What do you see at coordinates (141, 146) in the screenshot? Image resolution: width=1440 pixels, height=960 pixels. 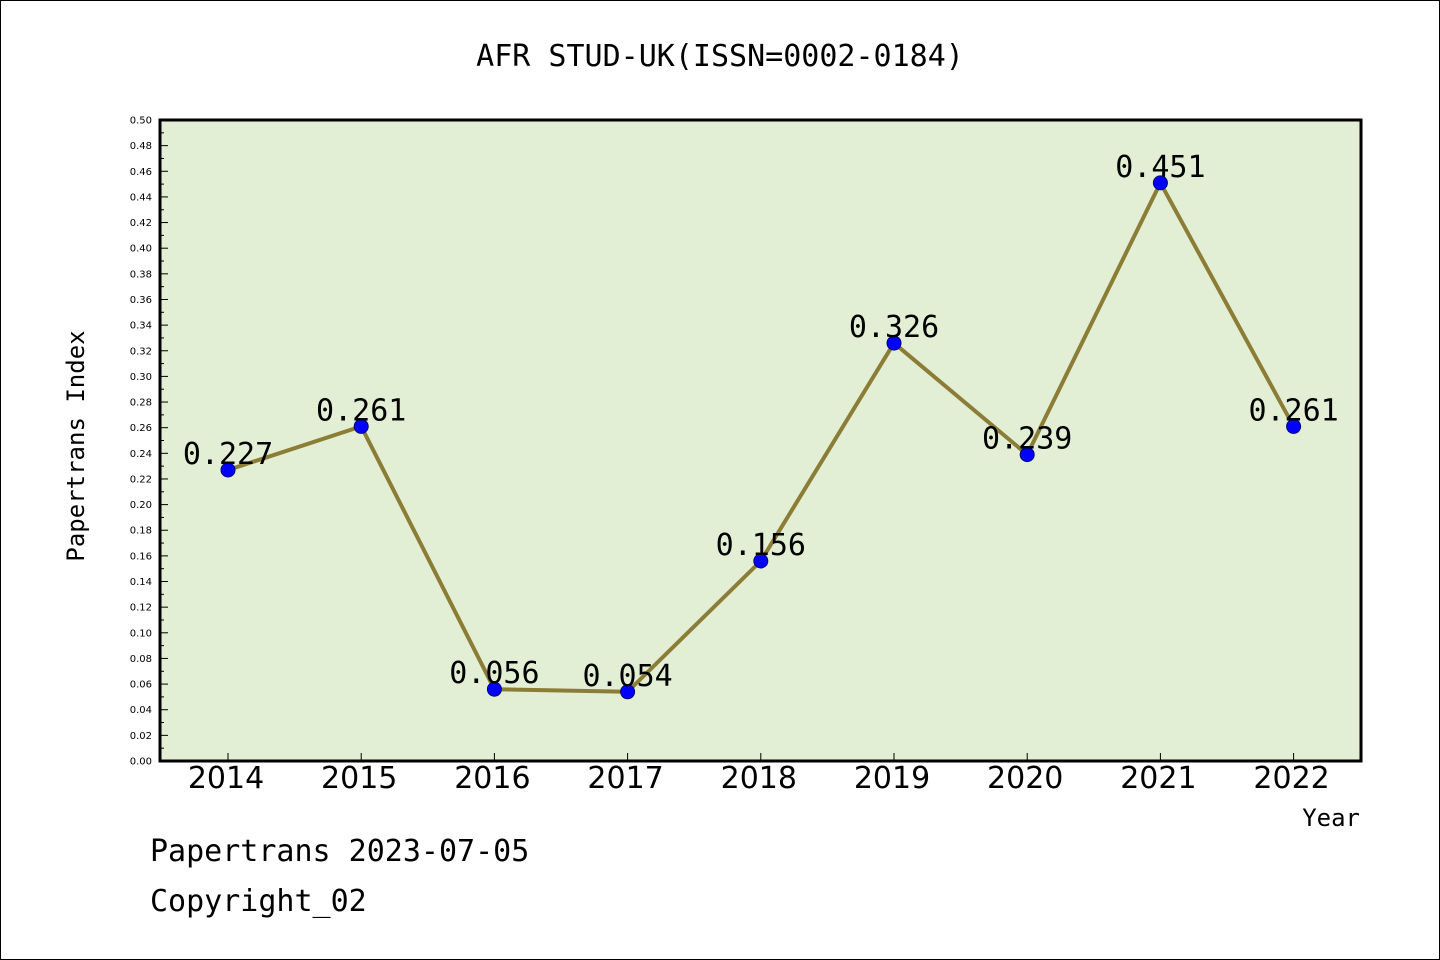 I see `y-tick-label: 0.48` at bounding box center [141, 146].